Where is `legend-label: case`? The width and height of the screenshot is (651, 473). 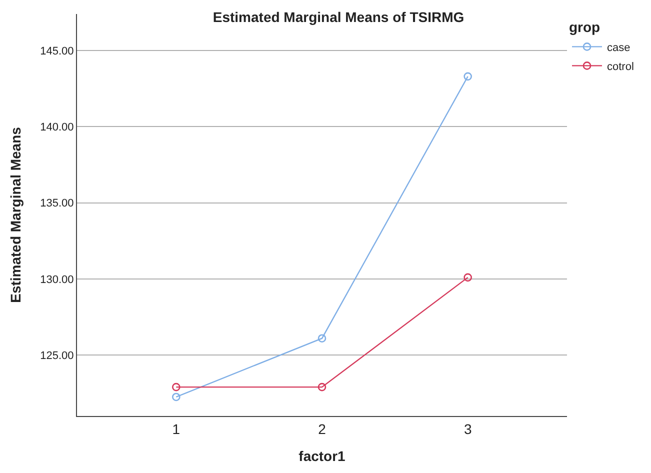
legend-label: case is located at coordinates (618, 48).